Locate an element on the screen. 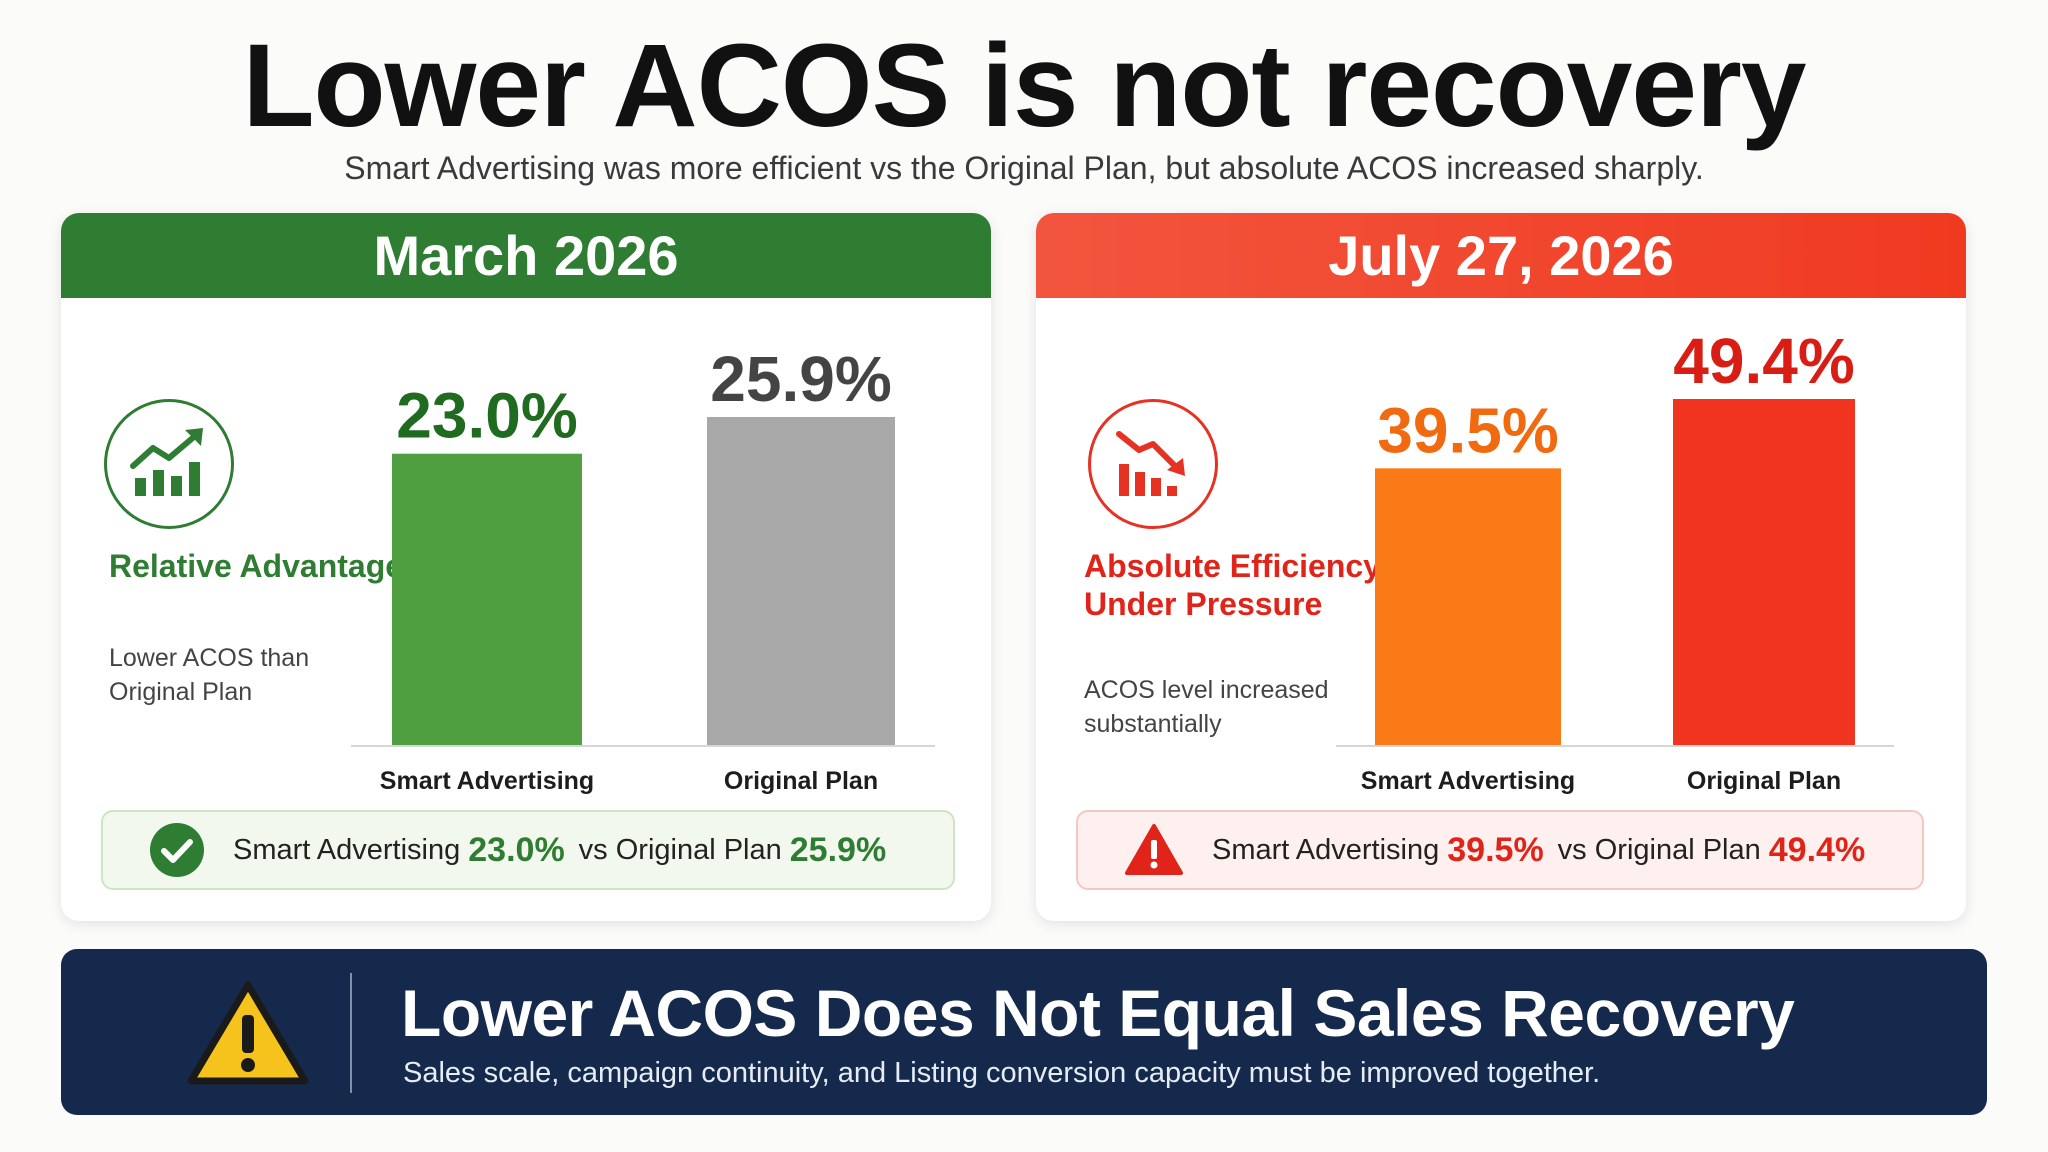  page-title: Lower ACOS is not recovery is located at coordinates (1024, 86).